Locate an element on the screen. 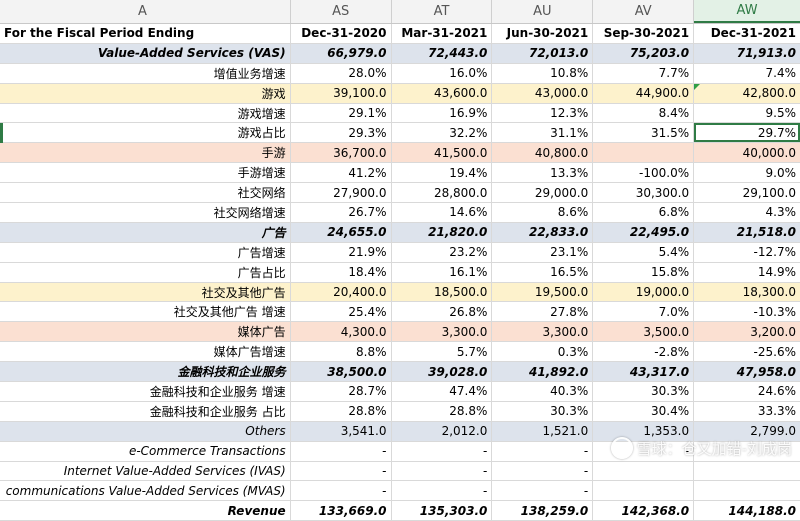 This screenshot has width=800, height=521. data-cell: 8.6% is located at coordinates (543, 212).